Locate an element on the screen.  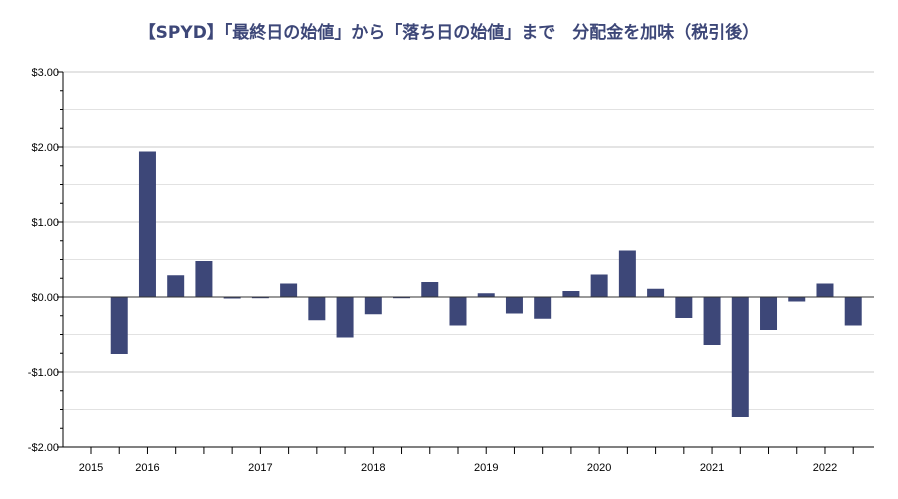
y-tick-label: $0.00 is located at coordinates (45, 298).